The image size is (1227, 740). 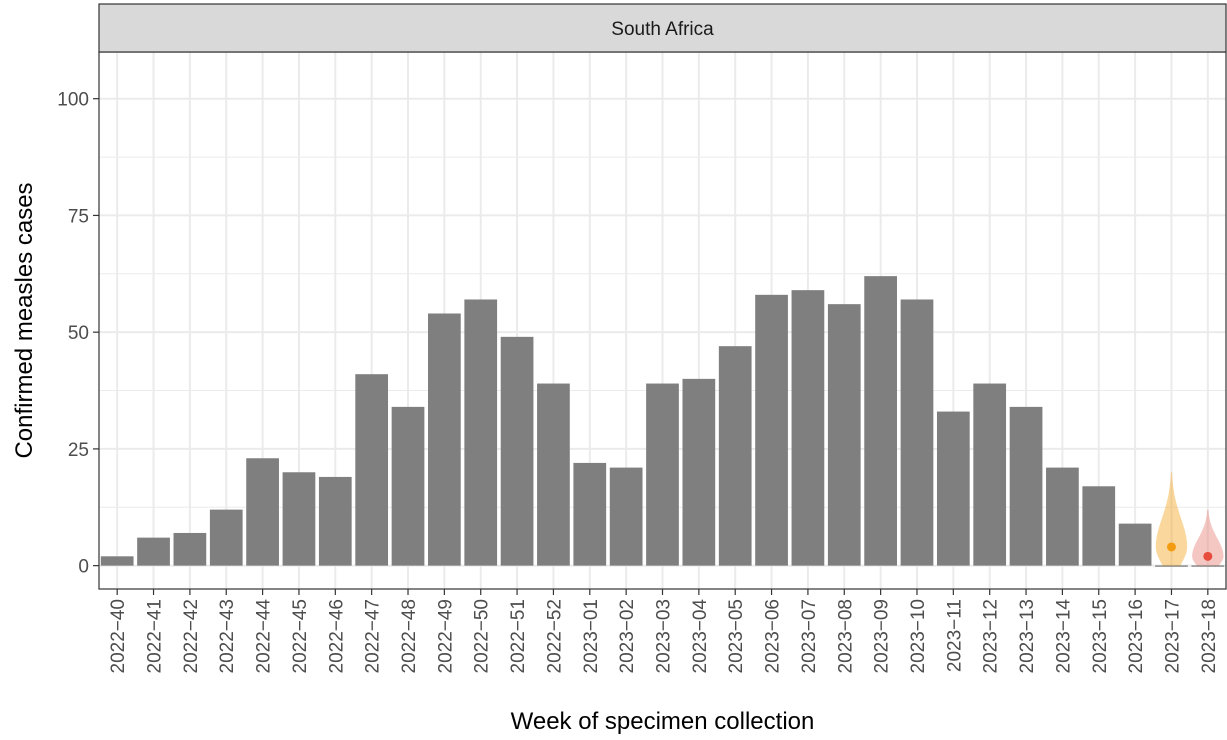 I want to click on x-tick-label: 2023−06, so click(x=773, y=636).